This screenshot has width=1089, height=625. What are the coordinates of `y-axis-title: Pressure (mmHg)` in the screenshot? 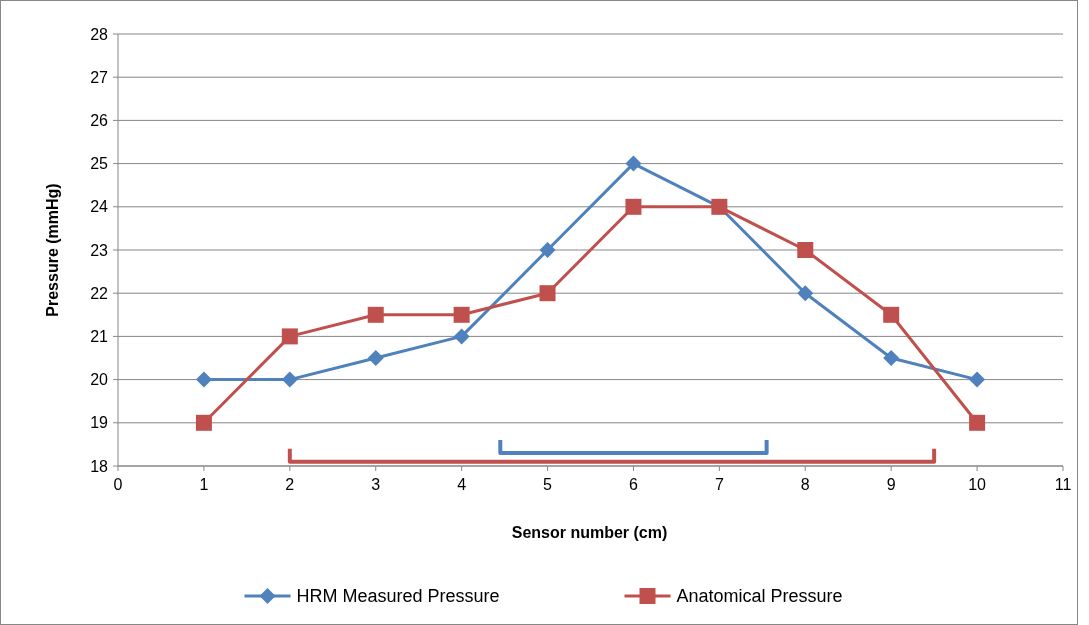 It's located at (52, 250).